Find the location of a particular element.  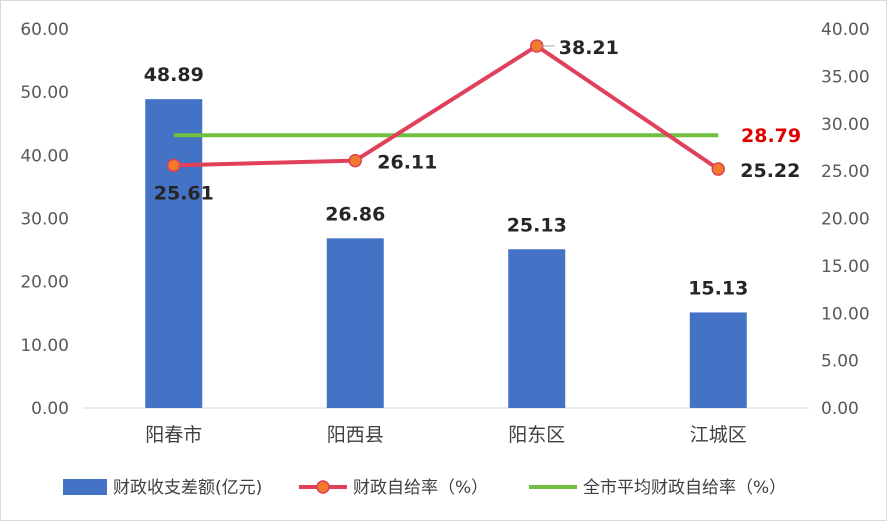

y-left-tick-label: 20.00 is located at coordinates (44, 283).